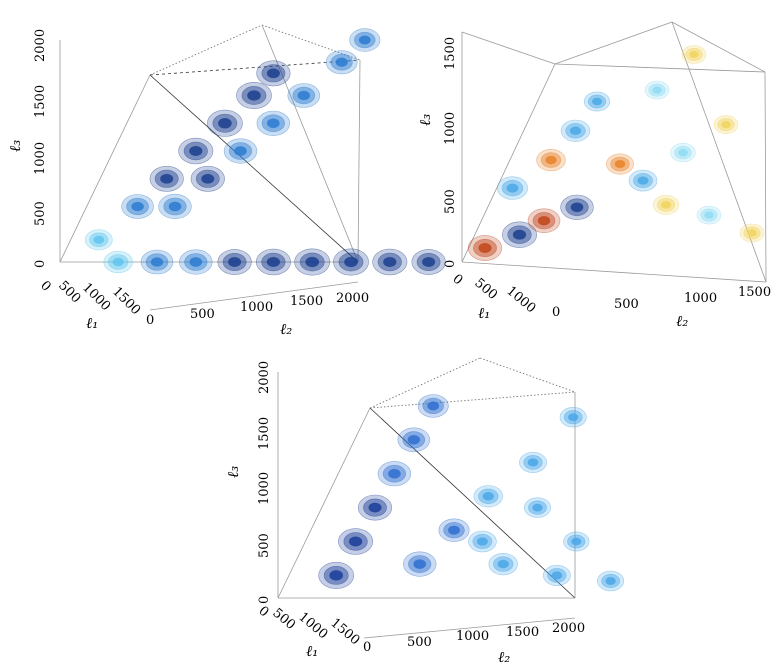  What do you see at coordinates (283, 619) in the screenshot?
I see `tick-l1-500: 500` at bounding box center [283, 619].